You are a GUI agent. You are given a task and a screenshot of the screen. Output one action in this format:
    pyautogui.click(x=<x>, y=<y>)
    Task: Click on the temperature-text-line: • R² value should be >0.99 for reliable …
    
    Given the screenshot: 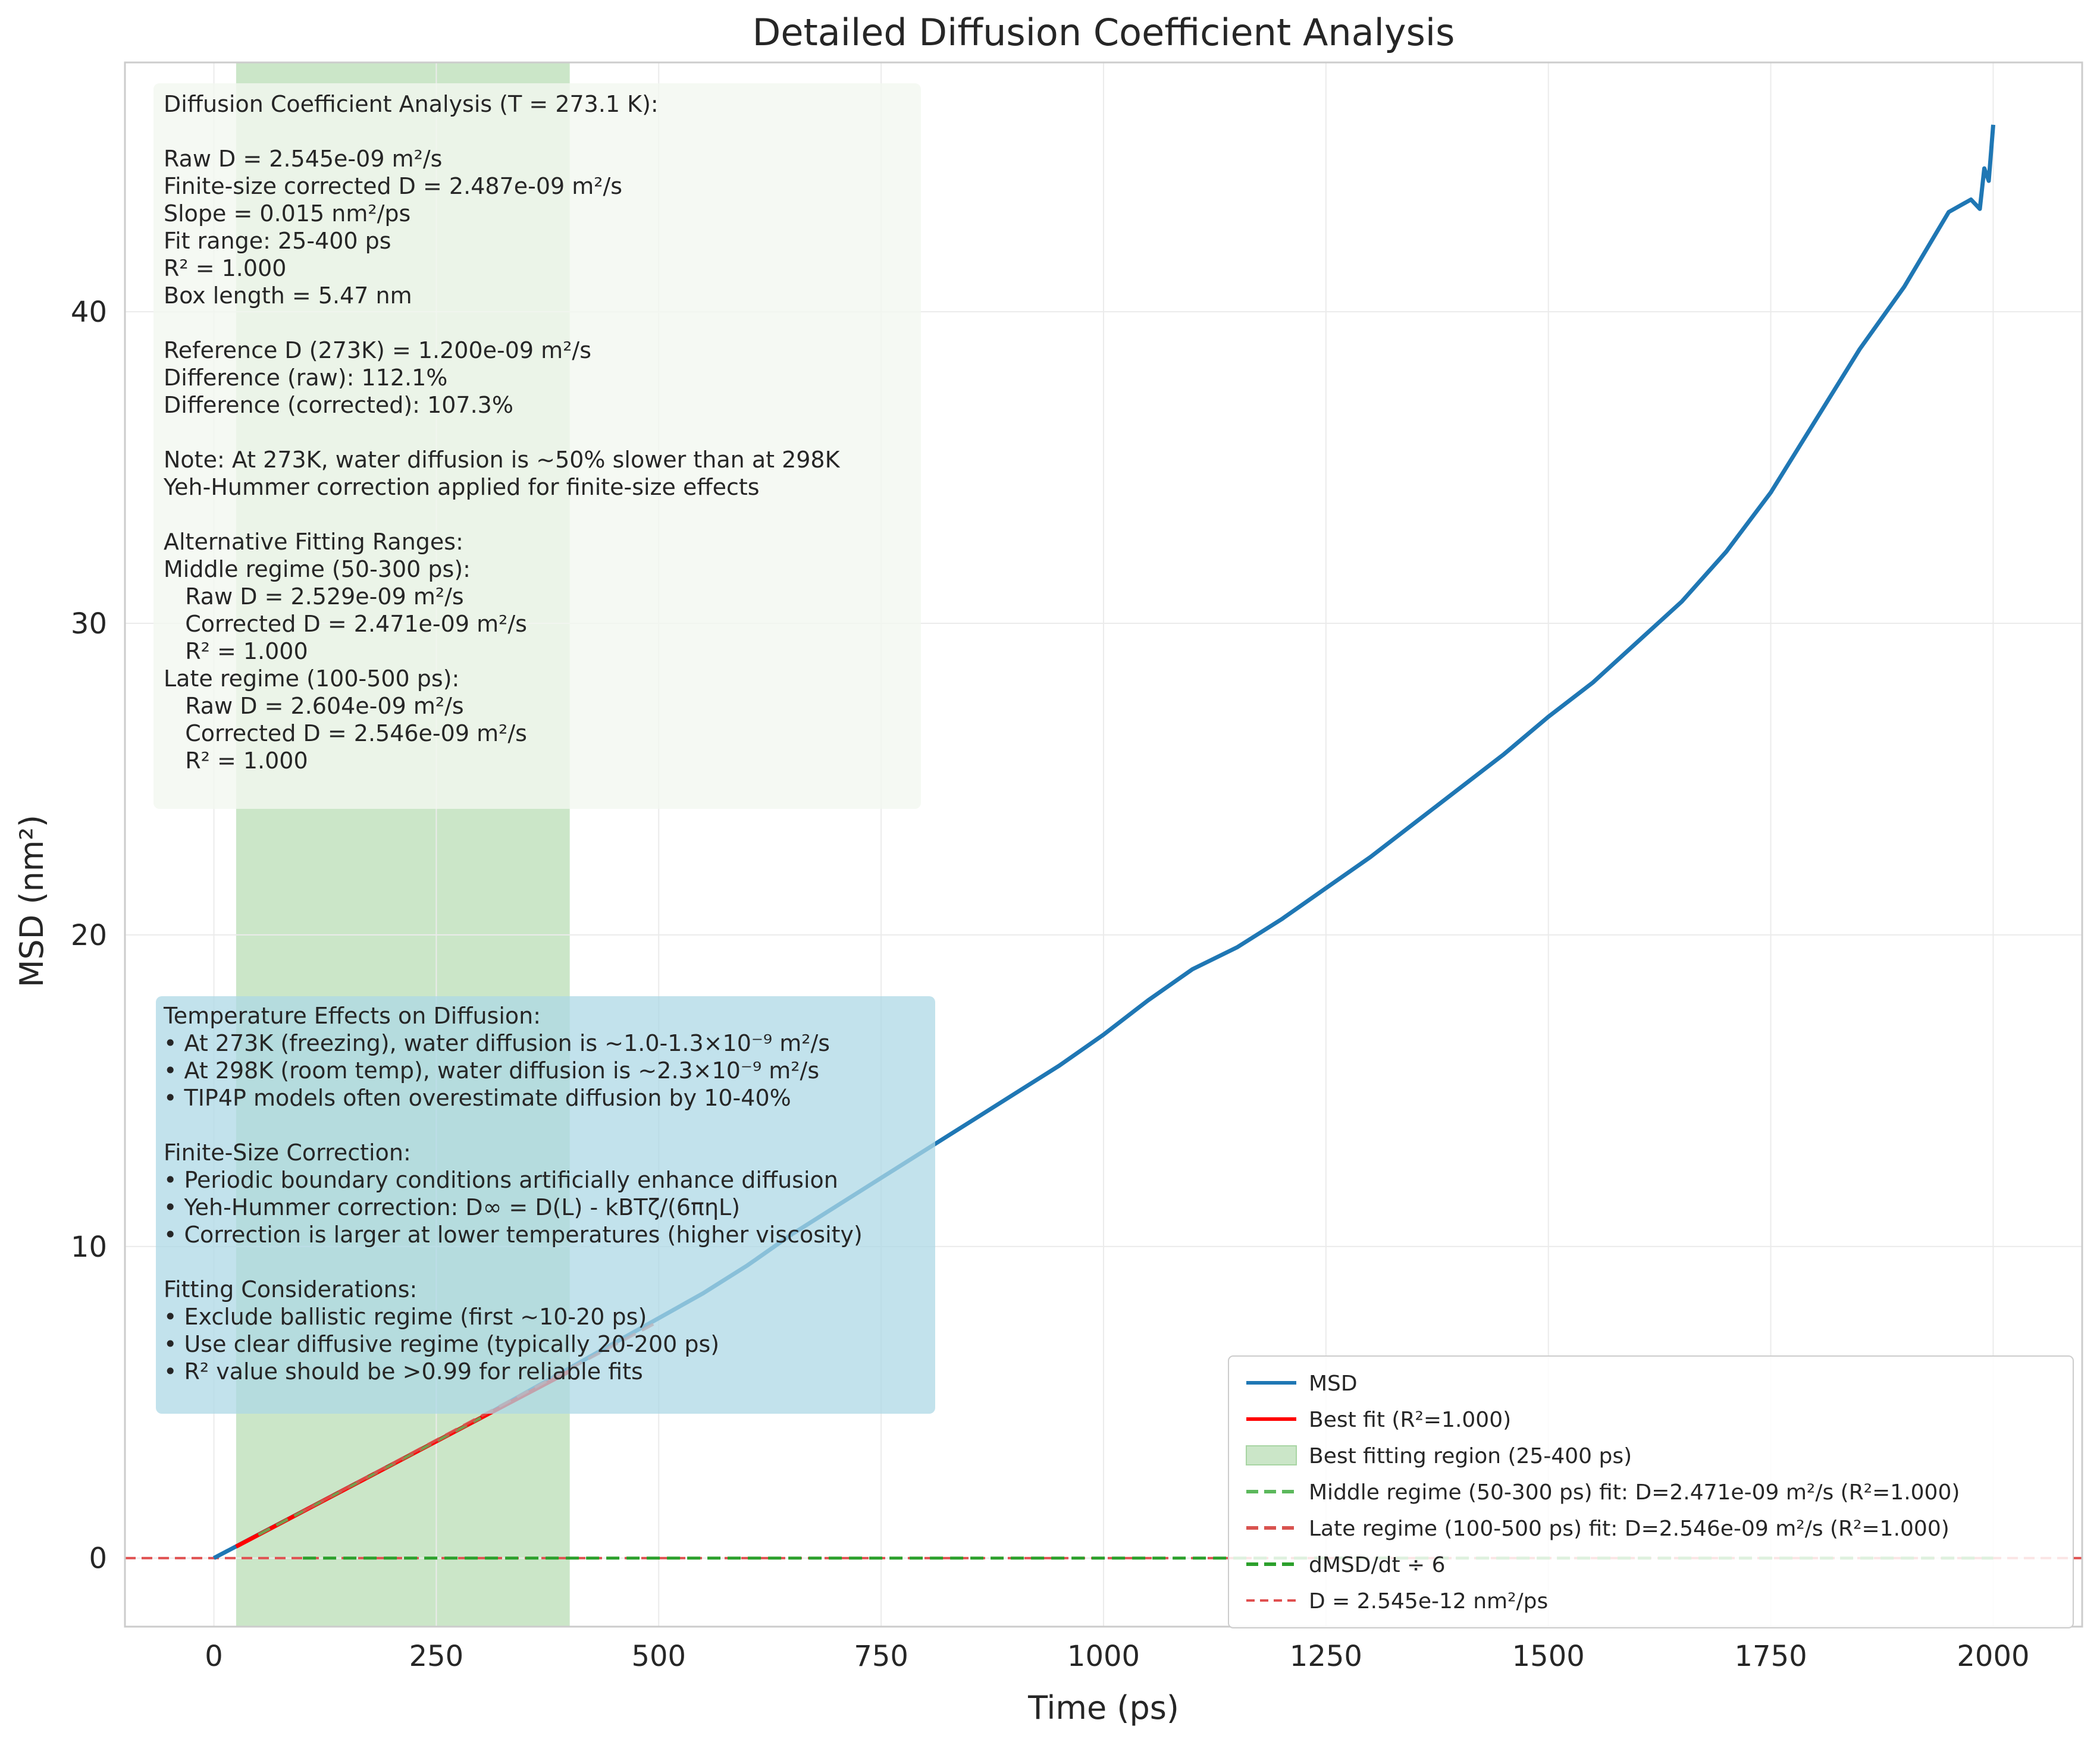 What is the action you would take?
    pyautogui.click(x=403, y=1371)
    